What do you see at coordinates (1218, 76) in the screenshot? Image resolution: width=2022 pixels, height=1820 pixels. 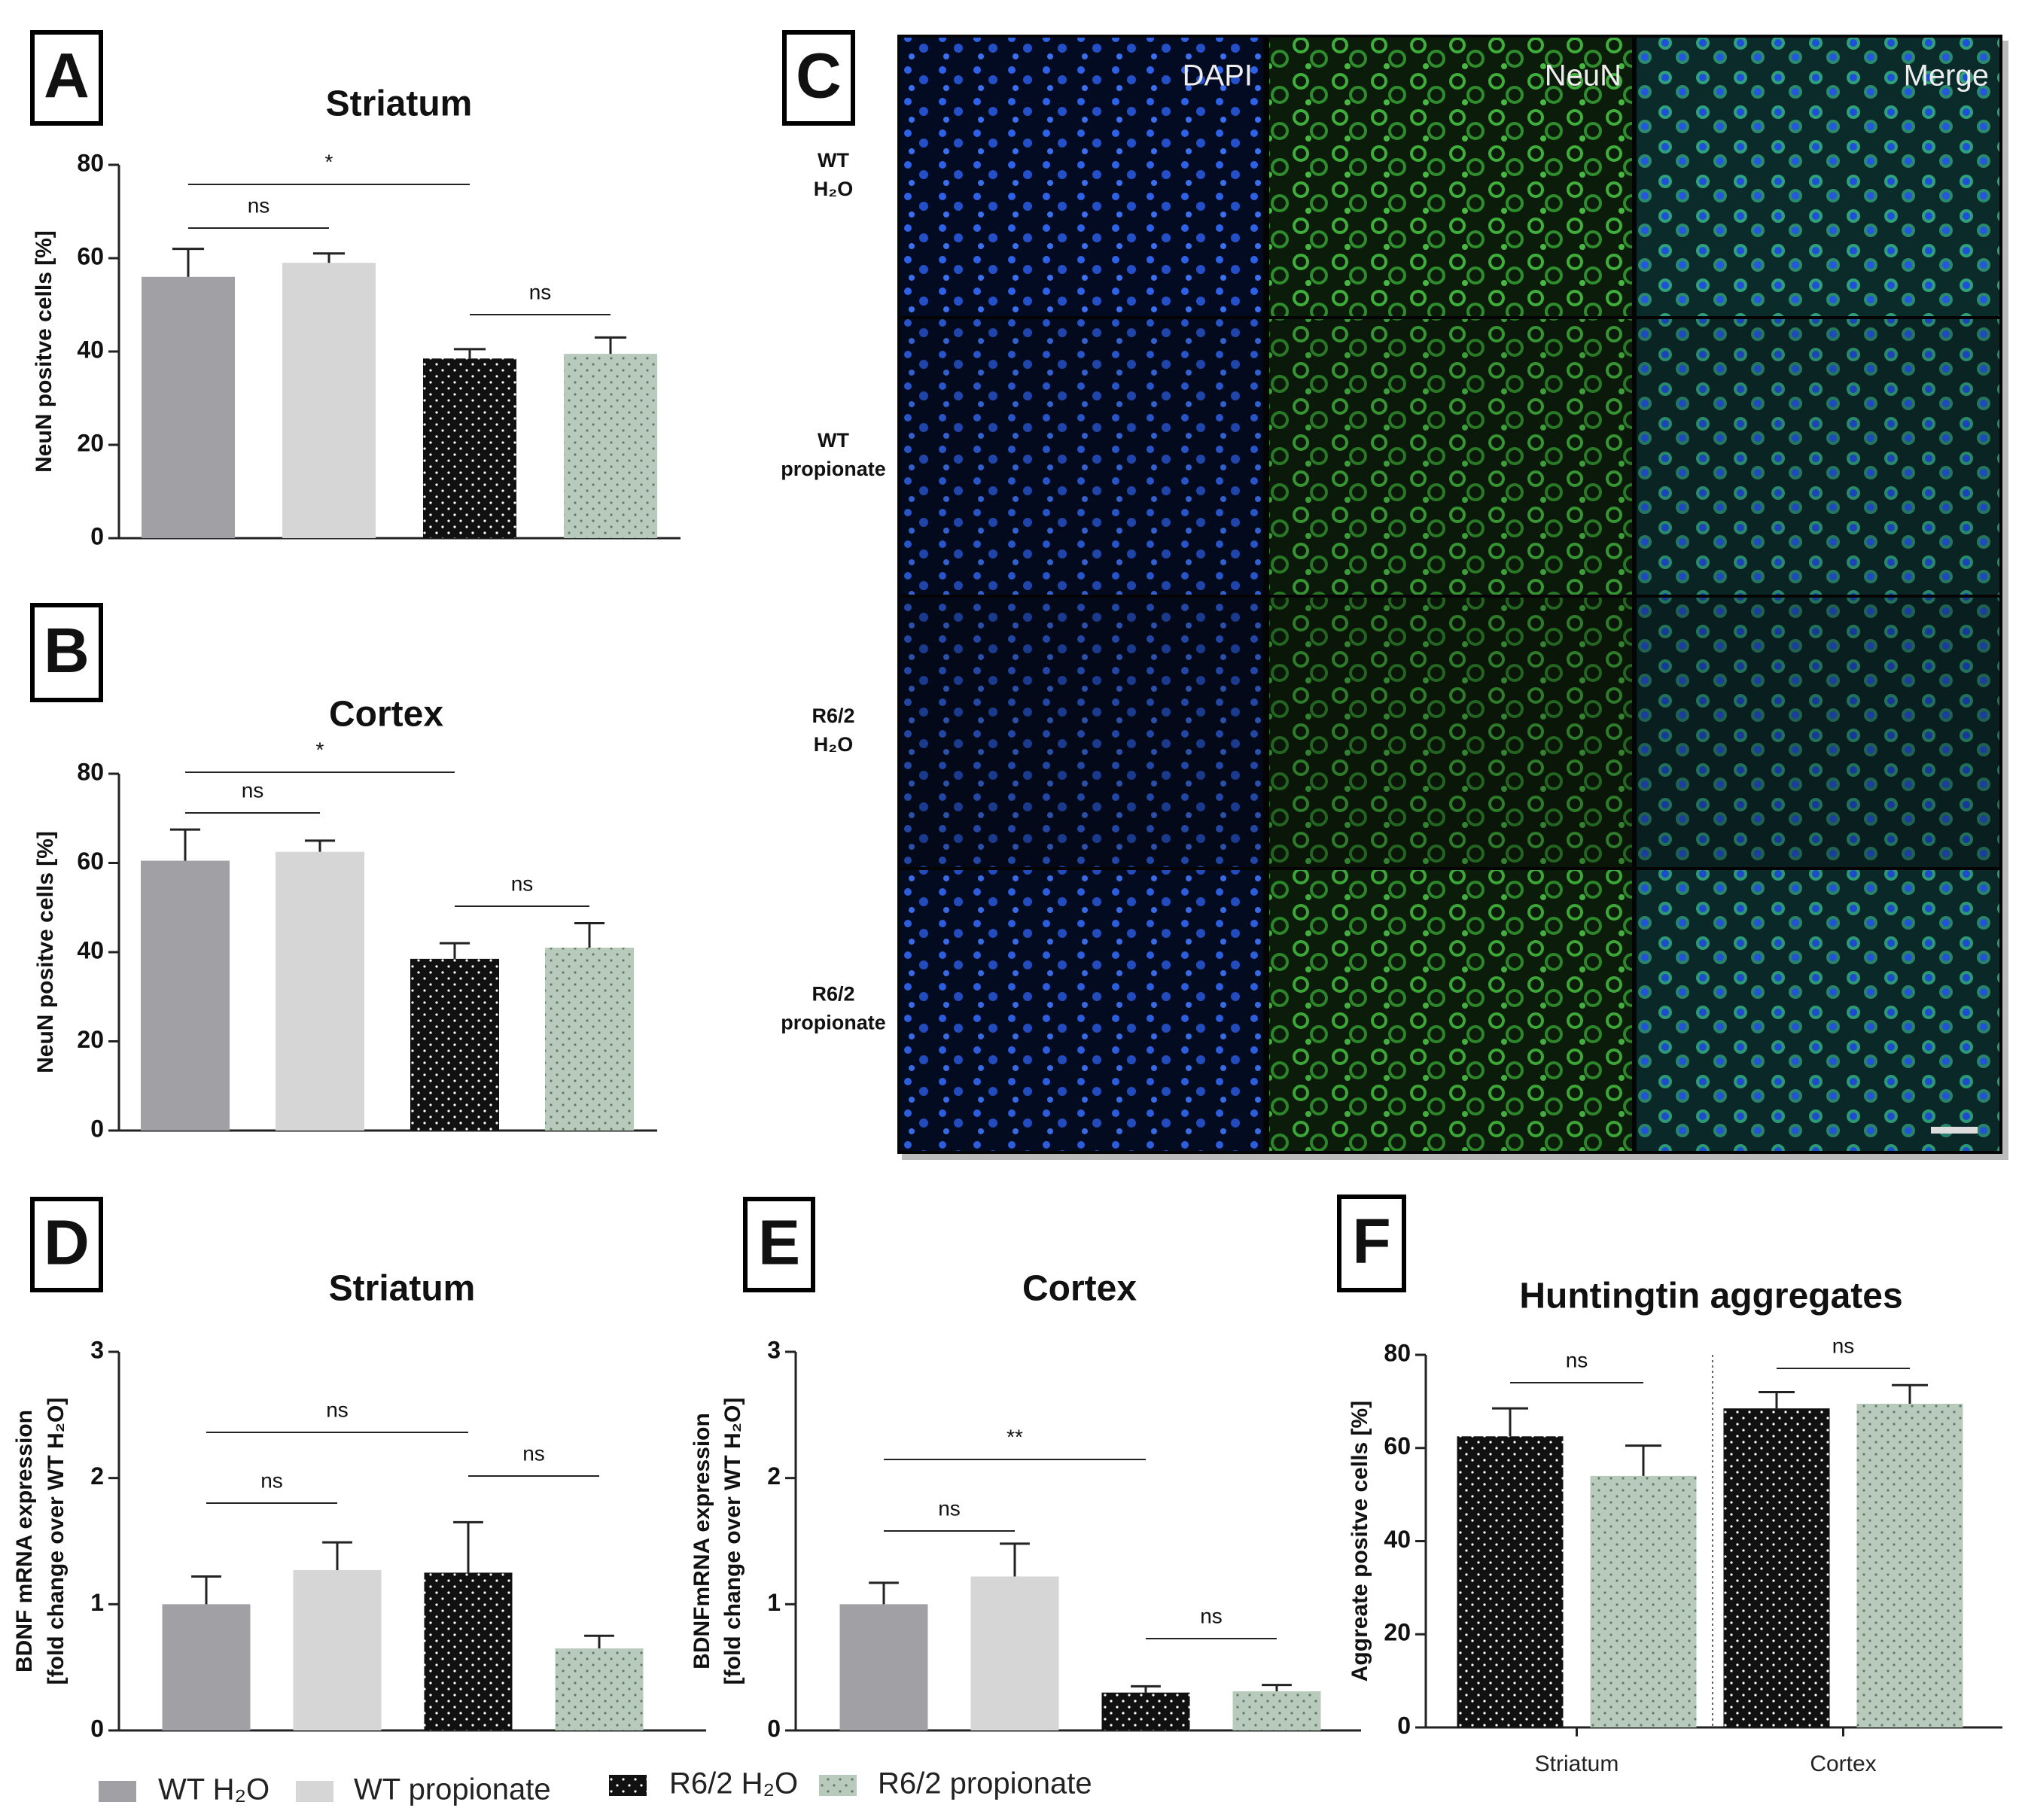 I see `column-label: DAPI` at bounding box center [1218, 76].